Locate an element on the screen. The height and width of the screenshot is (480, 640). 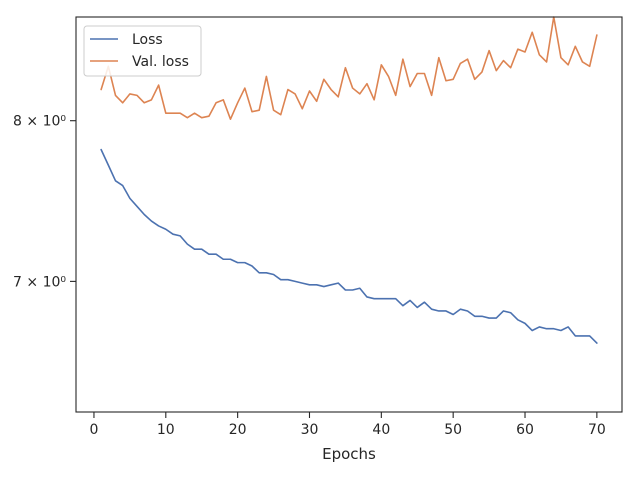
y-tick-label: 7 × 10⁰ is located at coordinates (39, 282).